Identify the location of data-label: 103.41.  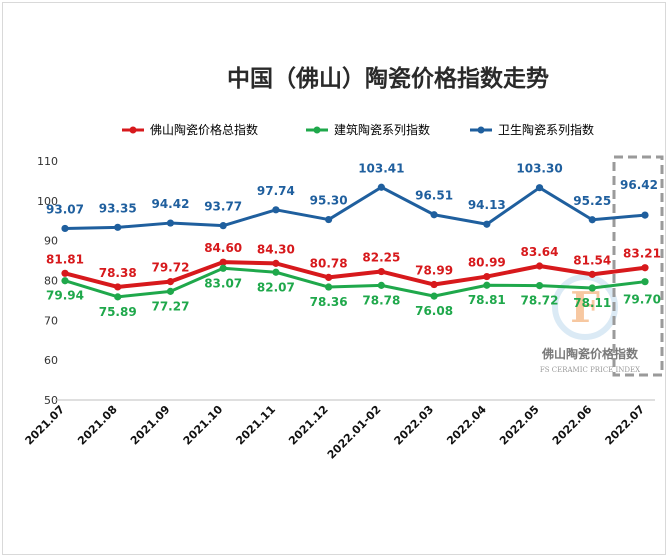
(381, 168).